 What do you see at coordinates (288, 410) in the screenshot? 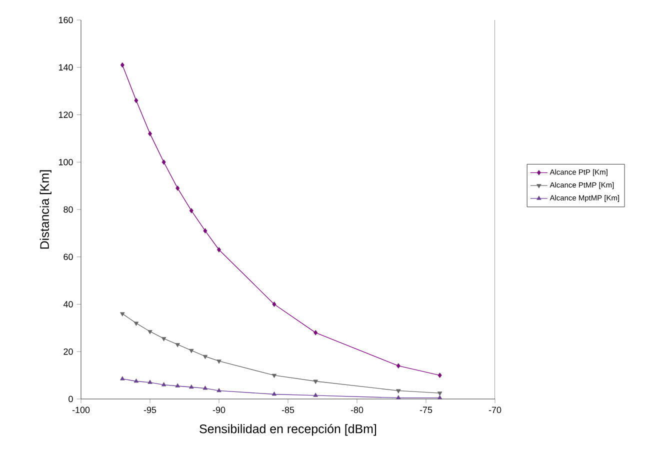
I see `x-tick-label: -85` at bounding box center [288, 410].